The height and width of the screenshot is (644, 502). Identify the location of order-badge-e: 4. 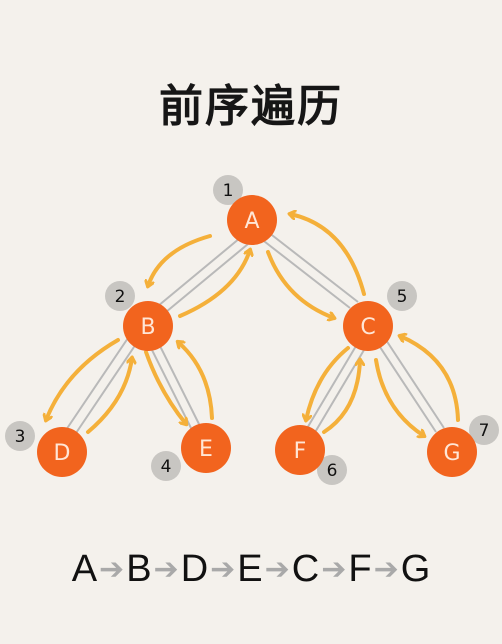
(166, 466).